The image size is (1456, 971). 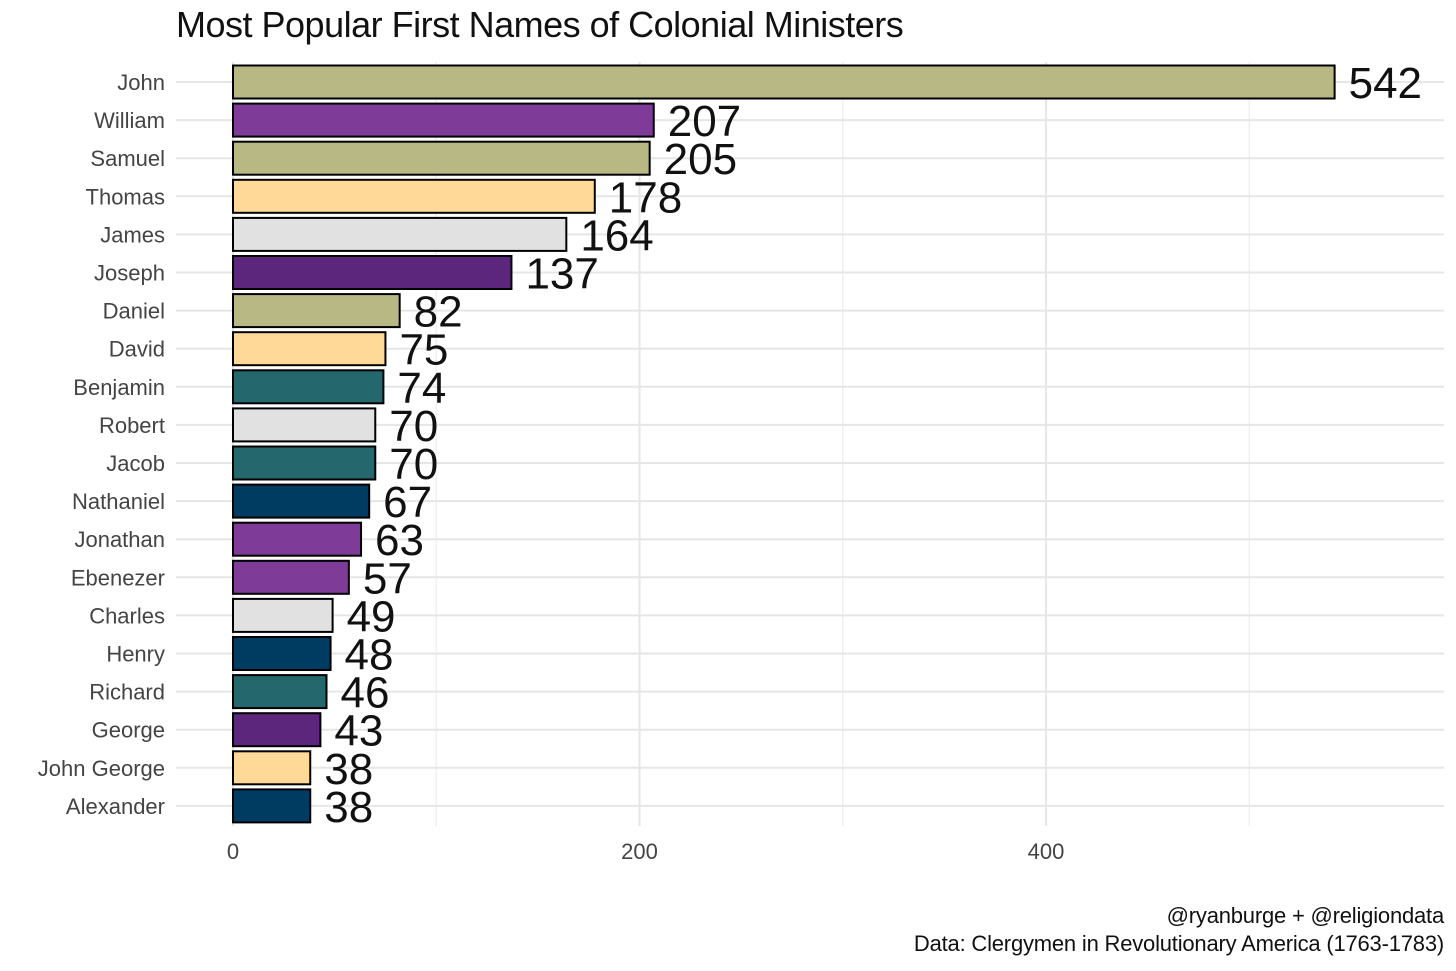 I want to click on category-label: Richard, so click(x=127, y=692).